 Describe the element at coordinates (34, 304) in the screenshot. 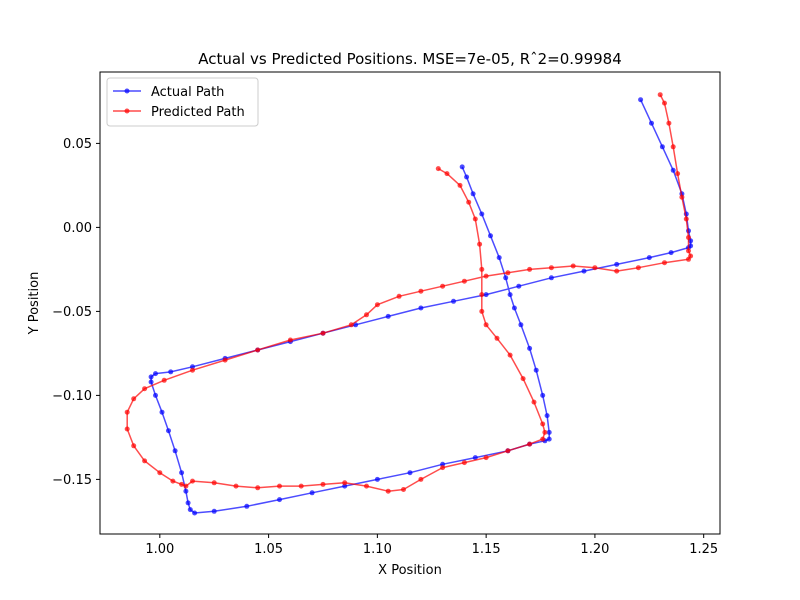

I see `y-axis-label: Y Position` at that location.